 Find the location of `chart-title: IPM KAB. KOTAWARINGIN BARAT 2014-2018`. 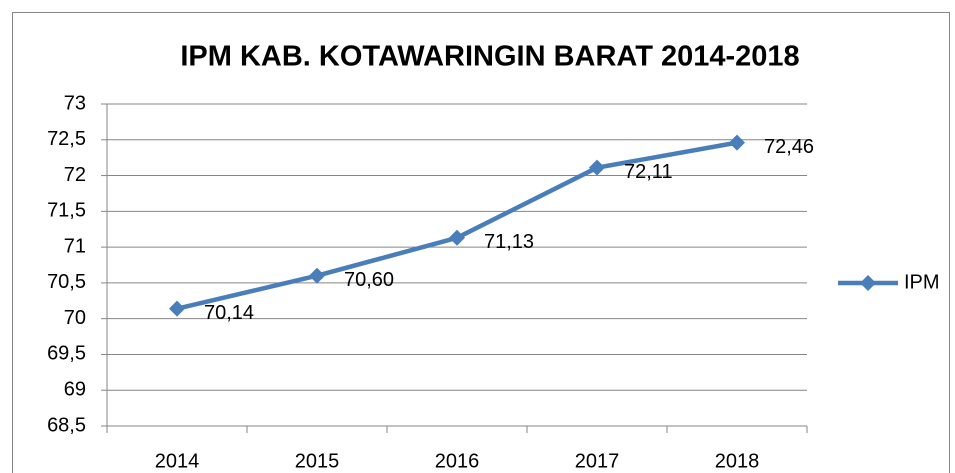

chart-title: IPM KAB. KOTAWARINGIN BARAT 2014-2018 is located at coordinates (489, 57).